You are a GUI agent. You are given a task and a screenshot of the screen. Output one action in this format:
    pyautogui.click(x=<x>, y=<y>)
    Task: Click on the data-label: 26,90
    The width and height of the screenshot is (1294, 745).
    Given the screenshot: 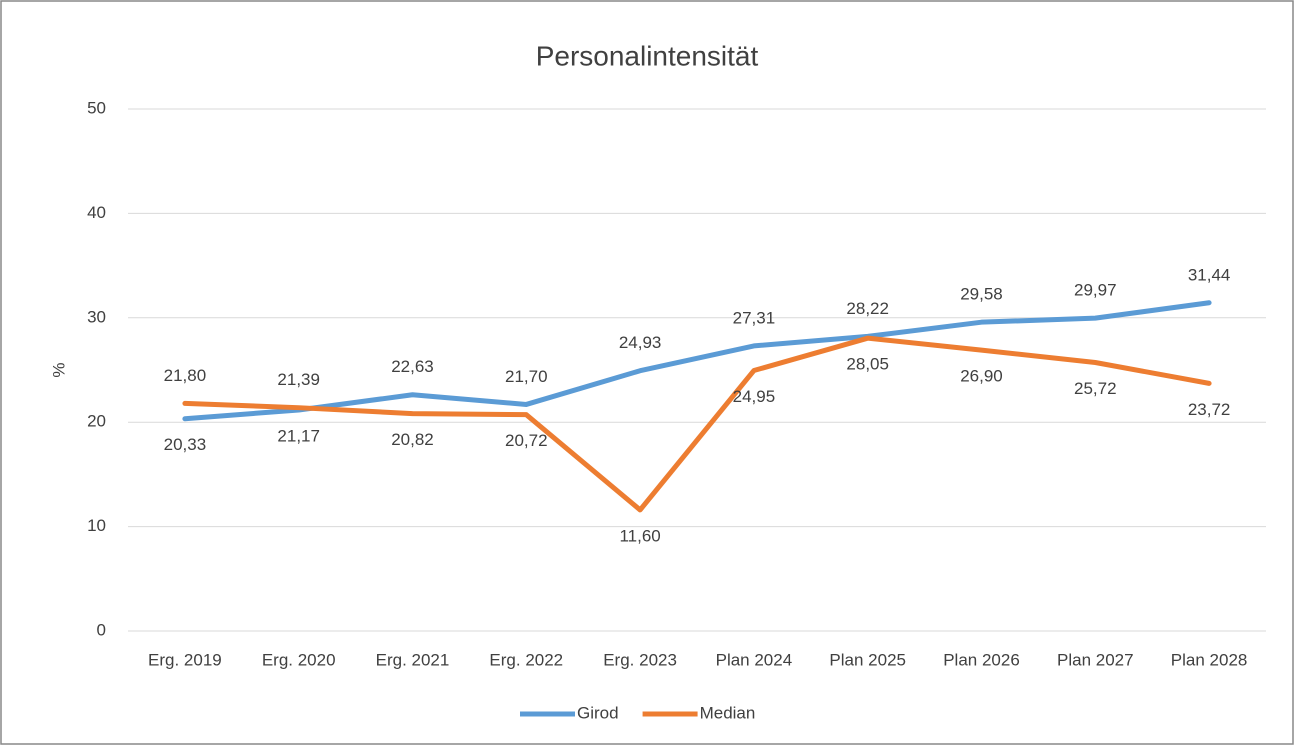 What is the action you would take?
    pyautogui.click(x=981, y=376)
    